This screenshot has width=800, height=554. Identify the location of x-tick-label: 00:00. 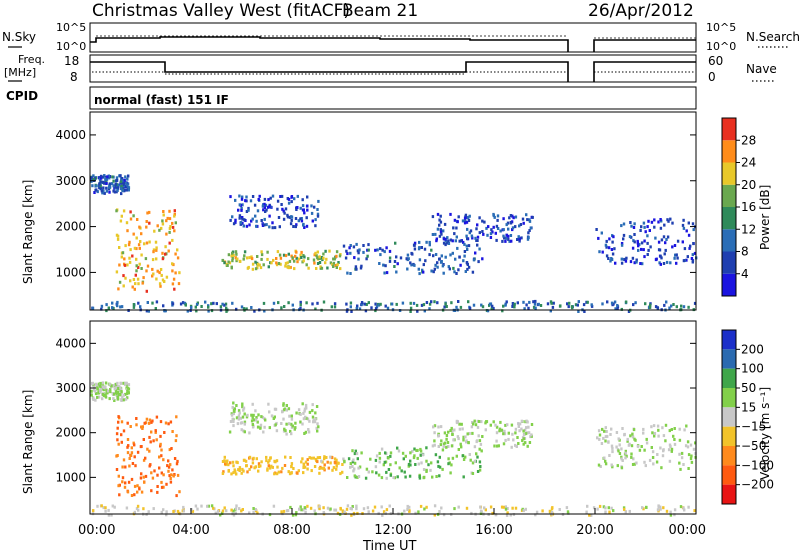
(96, 530).